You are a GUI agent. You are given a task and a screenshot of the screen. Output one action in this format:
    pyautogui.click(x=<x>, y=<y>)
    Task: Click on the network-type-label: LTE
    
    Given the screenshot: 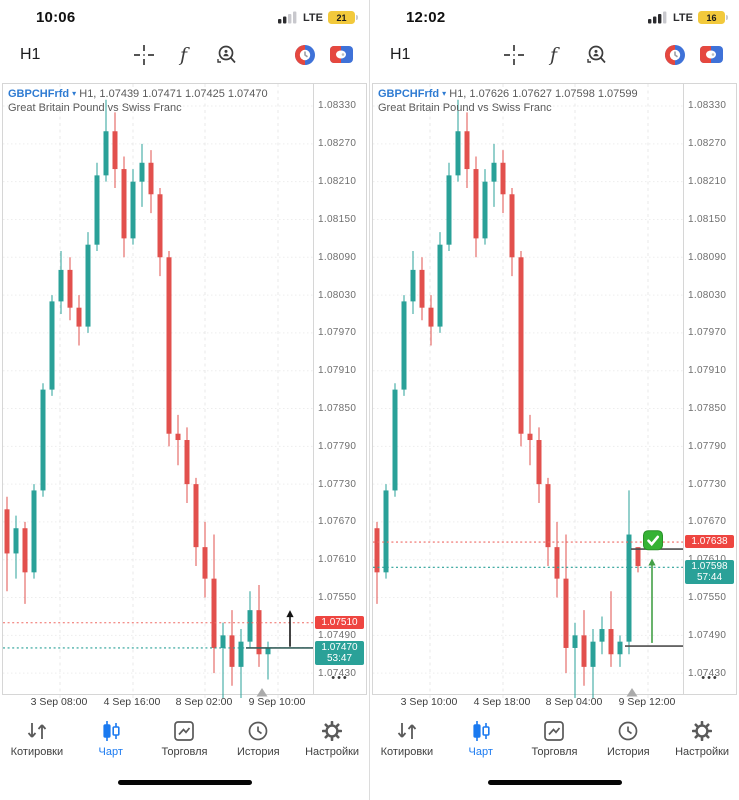 What is the action you would take?
    pyautogui.click(x=313, y=17)
    